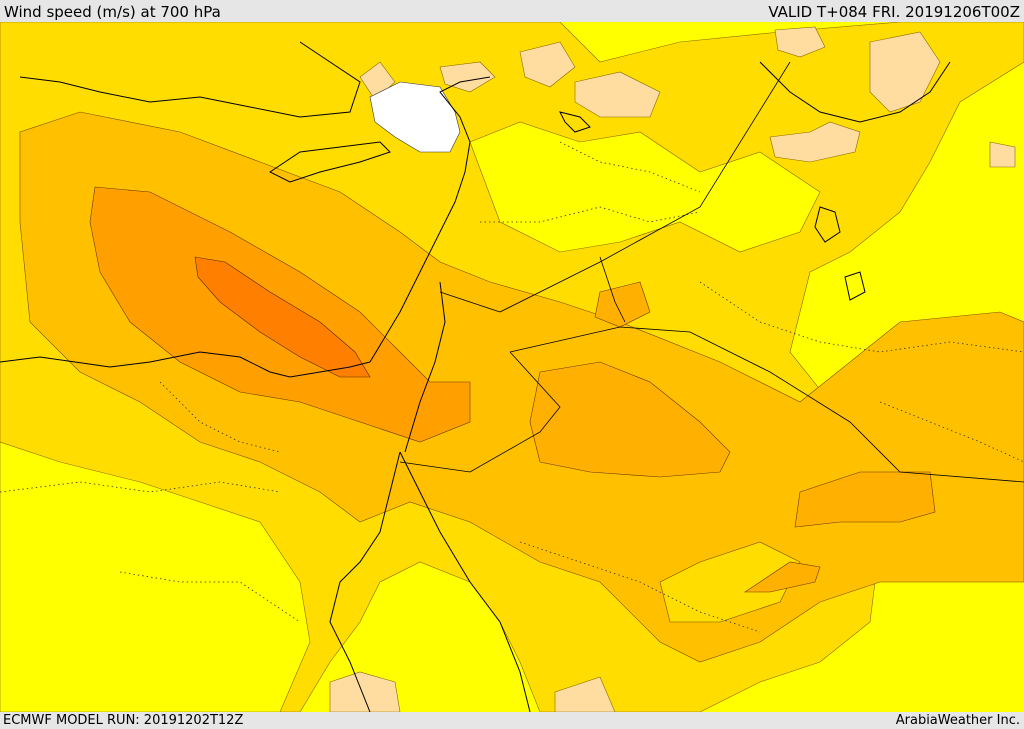 The image size is (1024, 729). What do you see at coordinates (894, 12) in the screenshot?
I see `valid-time: VALID T+084 FRI. 20191206T00Z` at bounding box center [894, 12].